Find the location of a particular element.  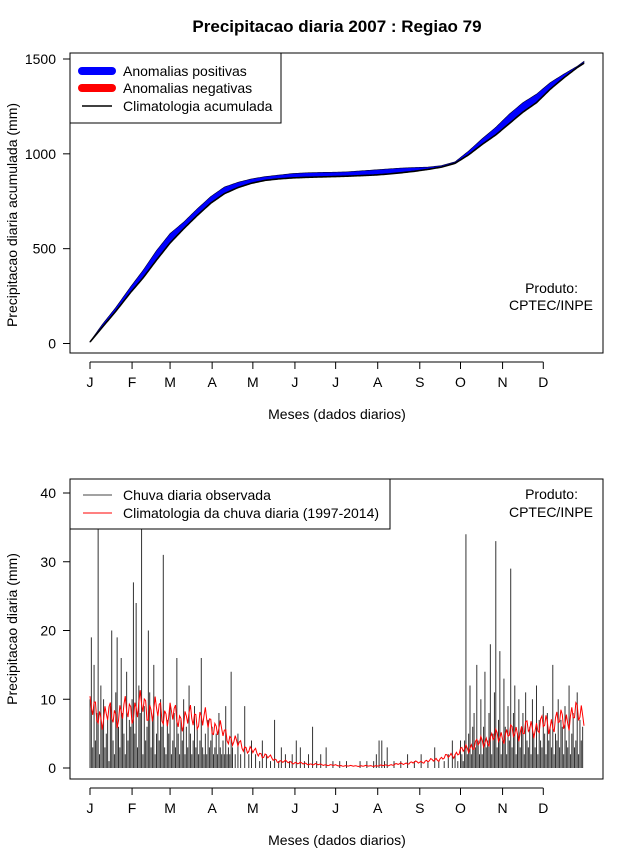

top-y-tick-label: 1500 is located at coordinates (40, 59).